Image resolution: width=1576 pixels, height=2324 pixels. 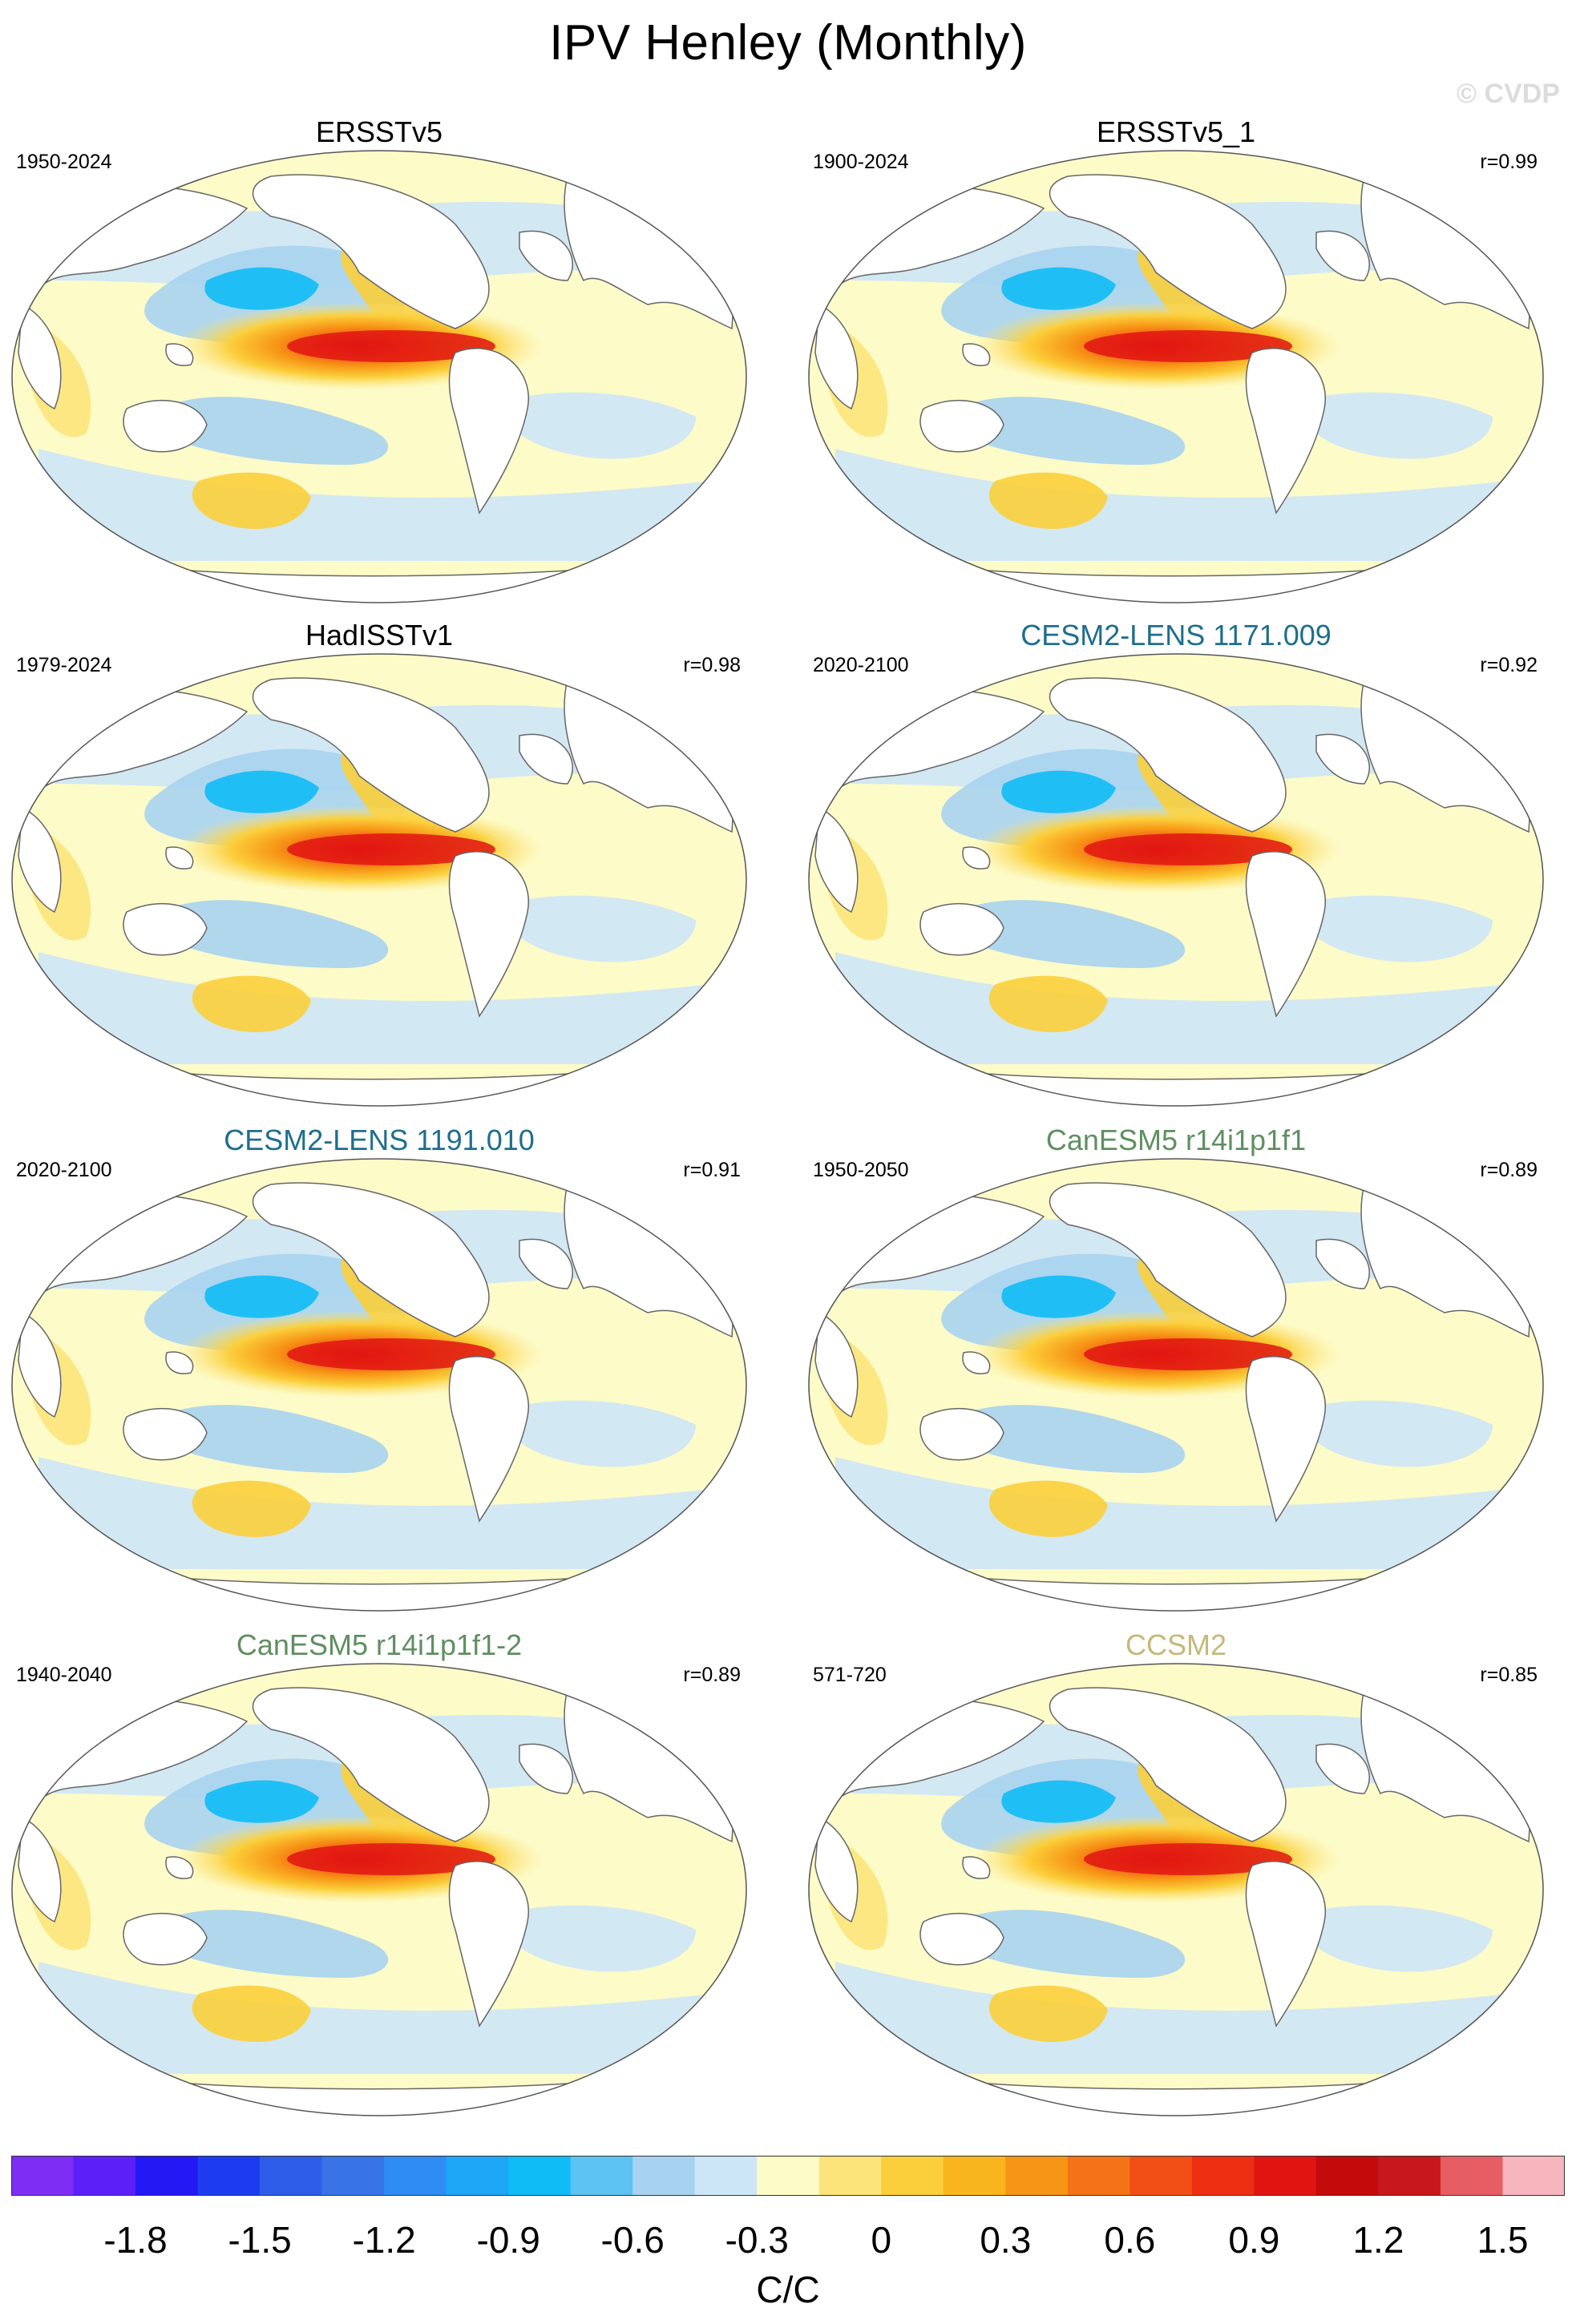 What do you see at coordinates (379, 867) in the screenshot?
I see `map-panel: HadISSTv1 1979-2024 r=0.98` at bounding box center [379, 867].